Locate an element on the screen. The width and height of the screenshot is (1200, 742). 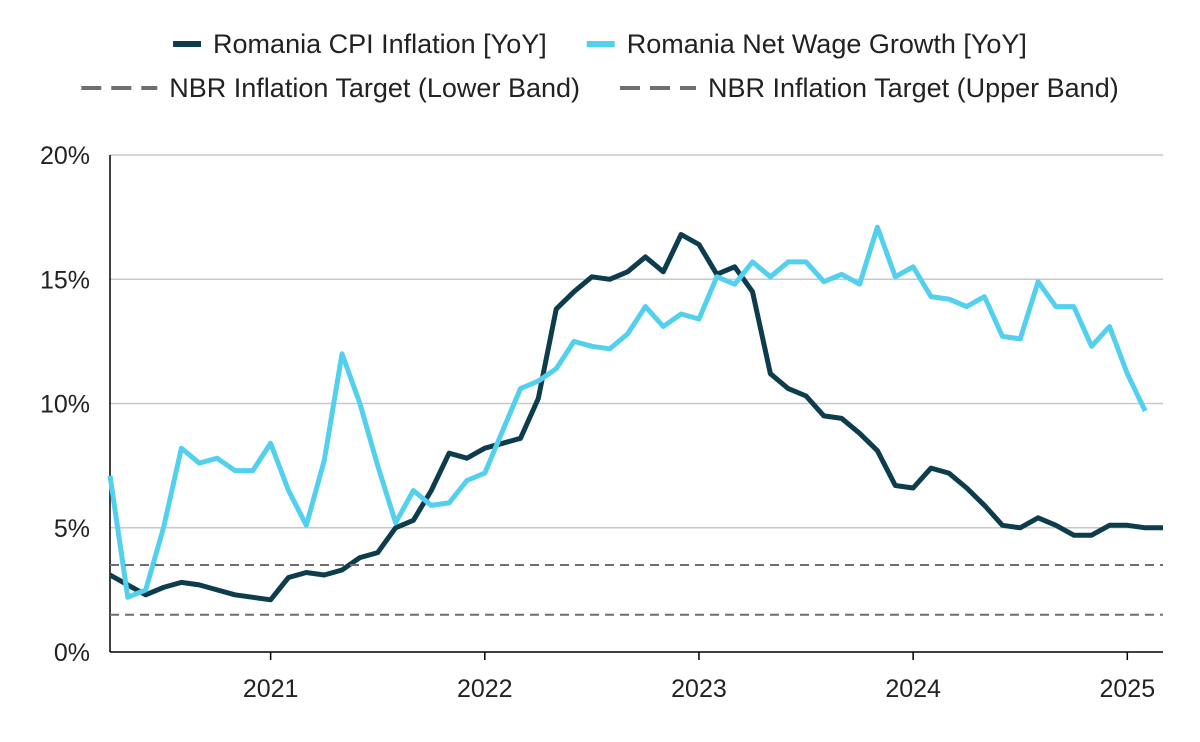
legend-item-nbr-inflation-target-lower-band: NBR Inflation Target (Lower Band) is located at coordinates (330, 88).